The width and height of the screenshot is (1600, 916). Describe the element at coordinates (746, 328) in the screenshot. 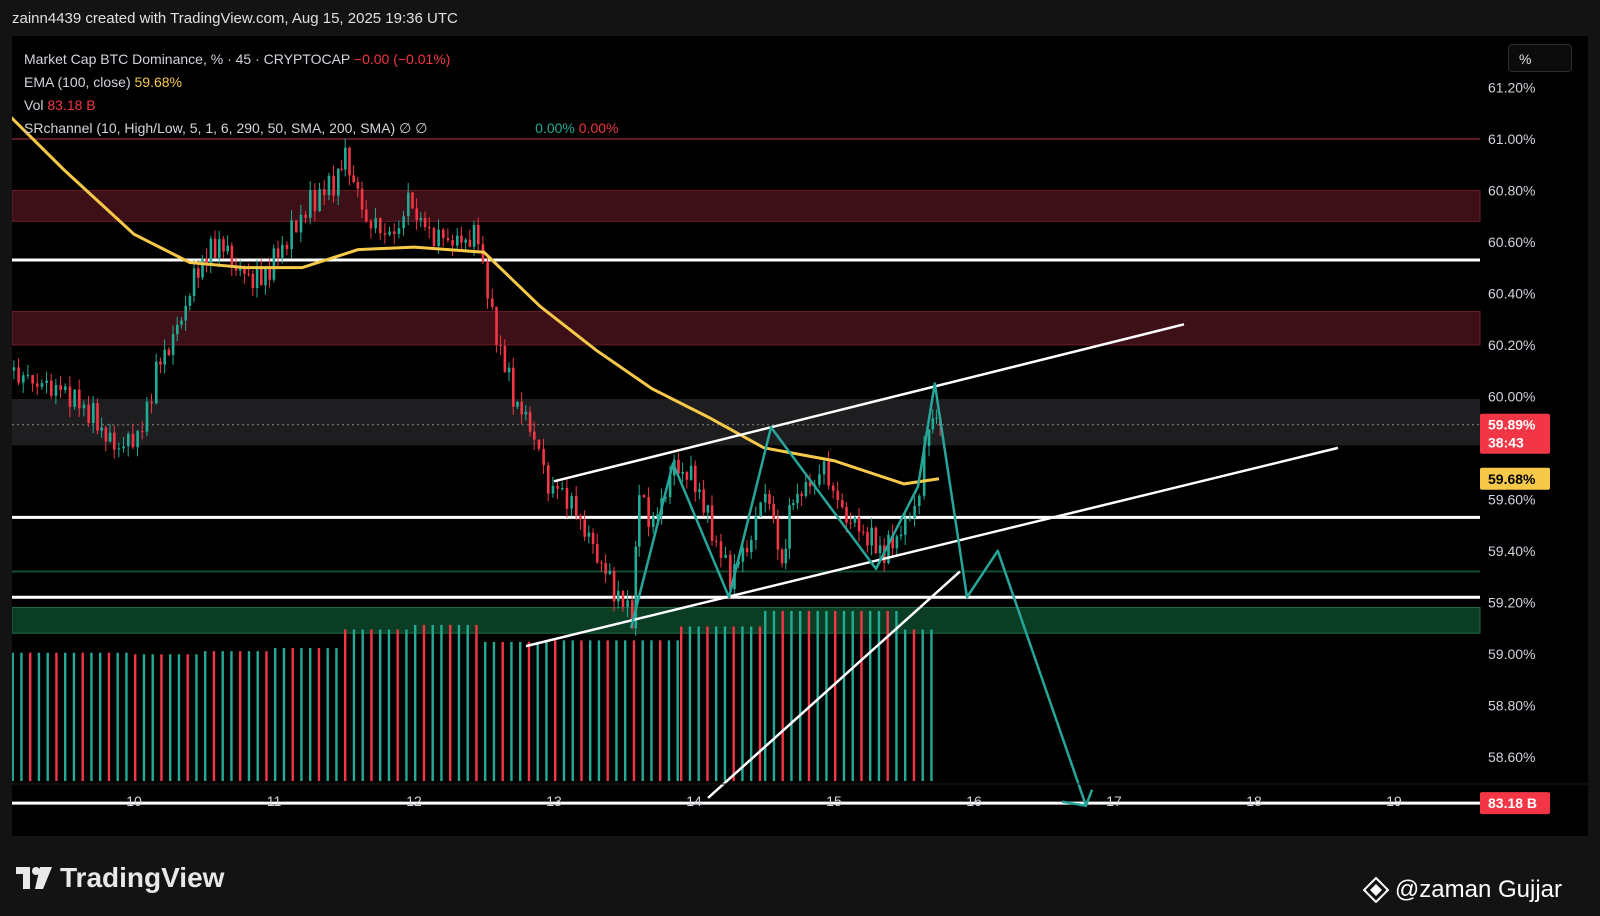

I see `resistance-zone` at that location.